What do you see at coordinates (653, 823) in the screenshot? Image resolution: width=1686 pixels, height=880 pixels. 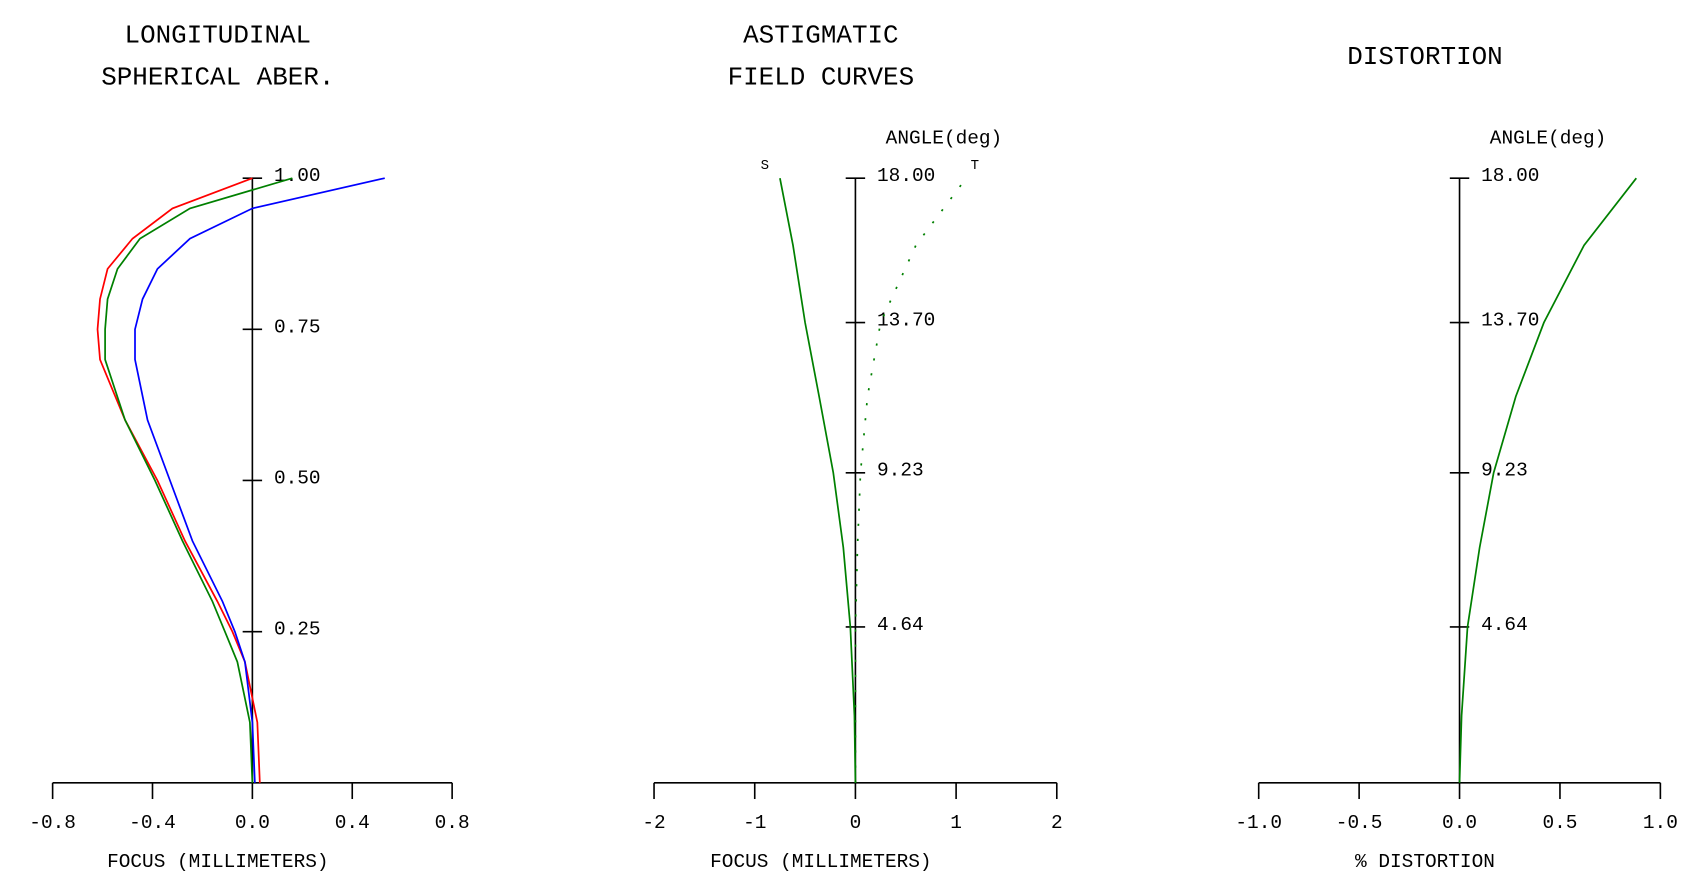 I see `x-tick-label: -2` at bounding box center [653, 823].